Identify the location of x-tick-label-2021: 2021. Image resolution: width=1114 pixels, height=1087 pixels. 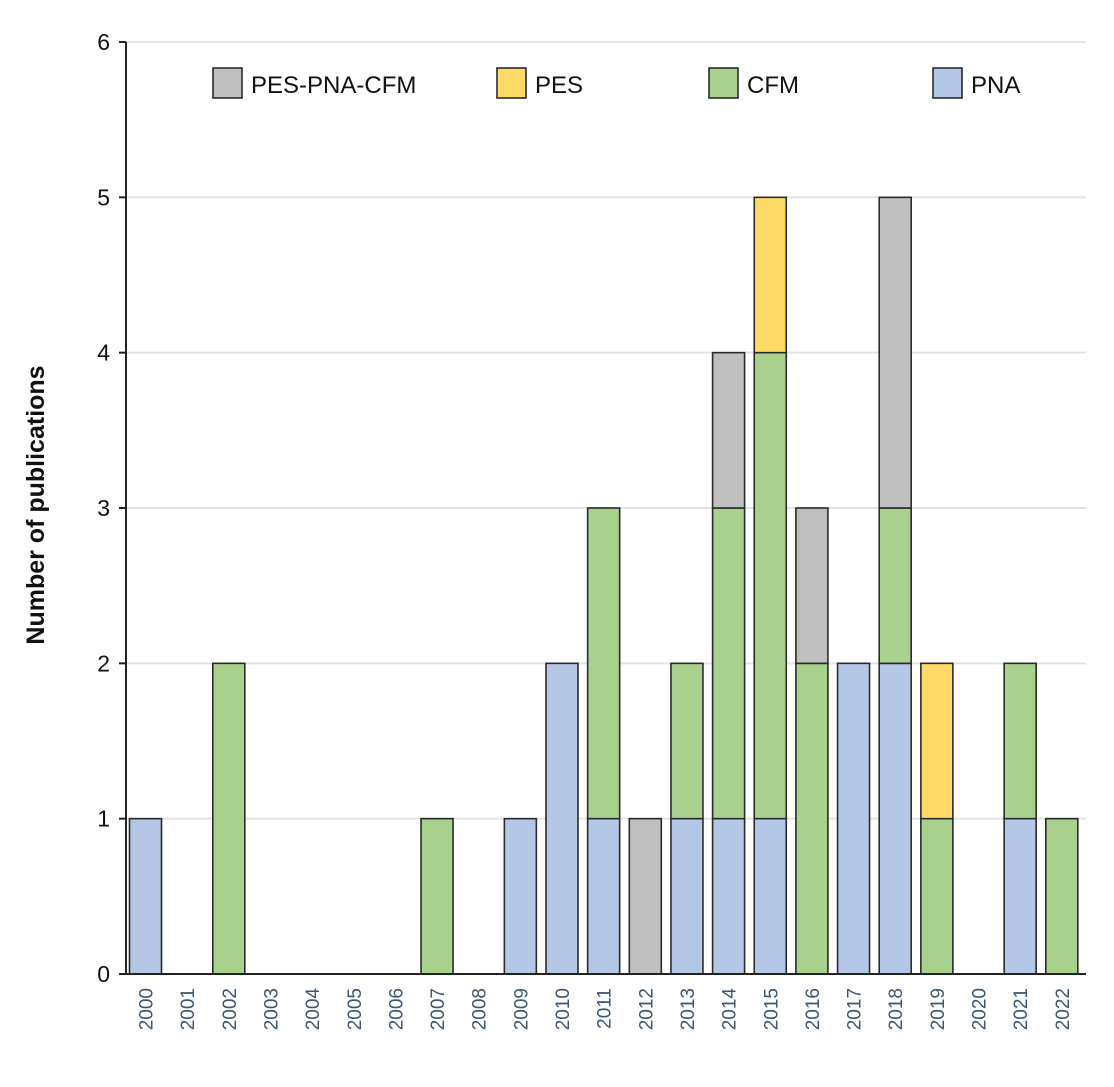
(1021, 1009).